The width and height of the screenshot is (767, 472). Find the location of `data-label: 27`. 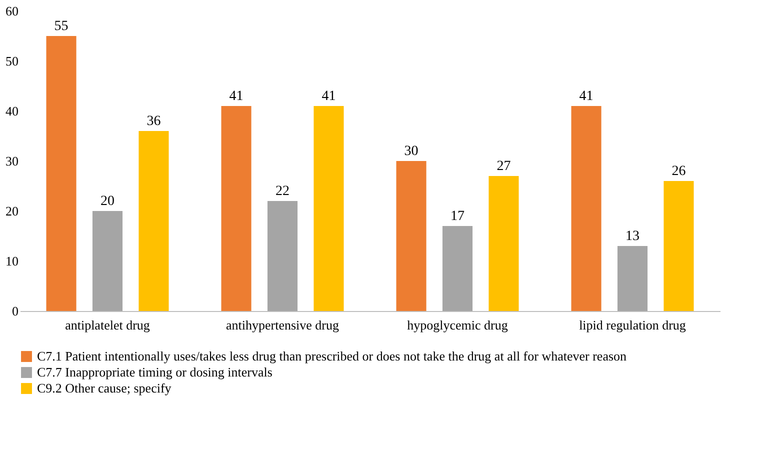

data-label: 27 is located at coordinates (503, 166).